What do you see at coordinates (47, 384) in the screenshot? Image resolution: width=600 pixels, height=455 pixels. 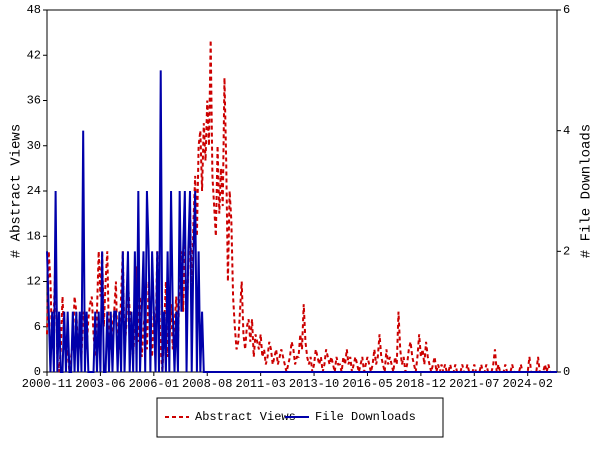 I see `x-tick-label: 2000-11` at bounding box center [47, 384].